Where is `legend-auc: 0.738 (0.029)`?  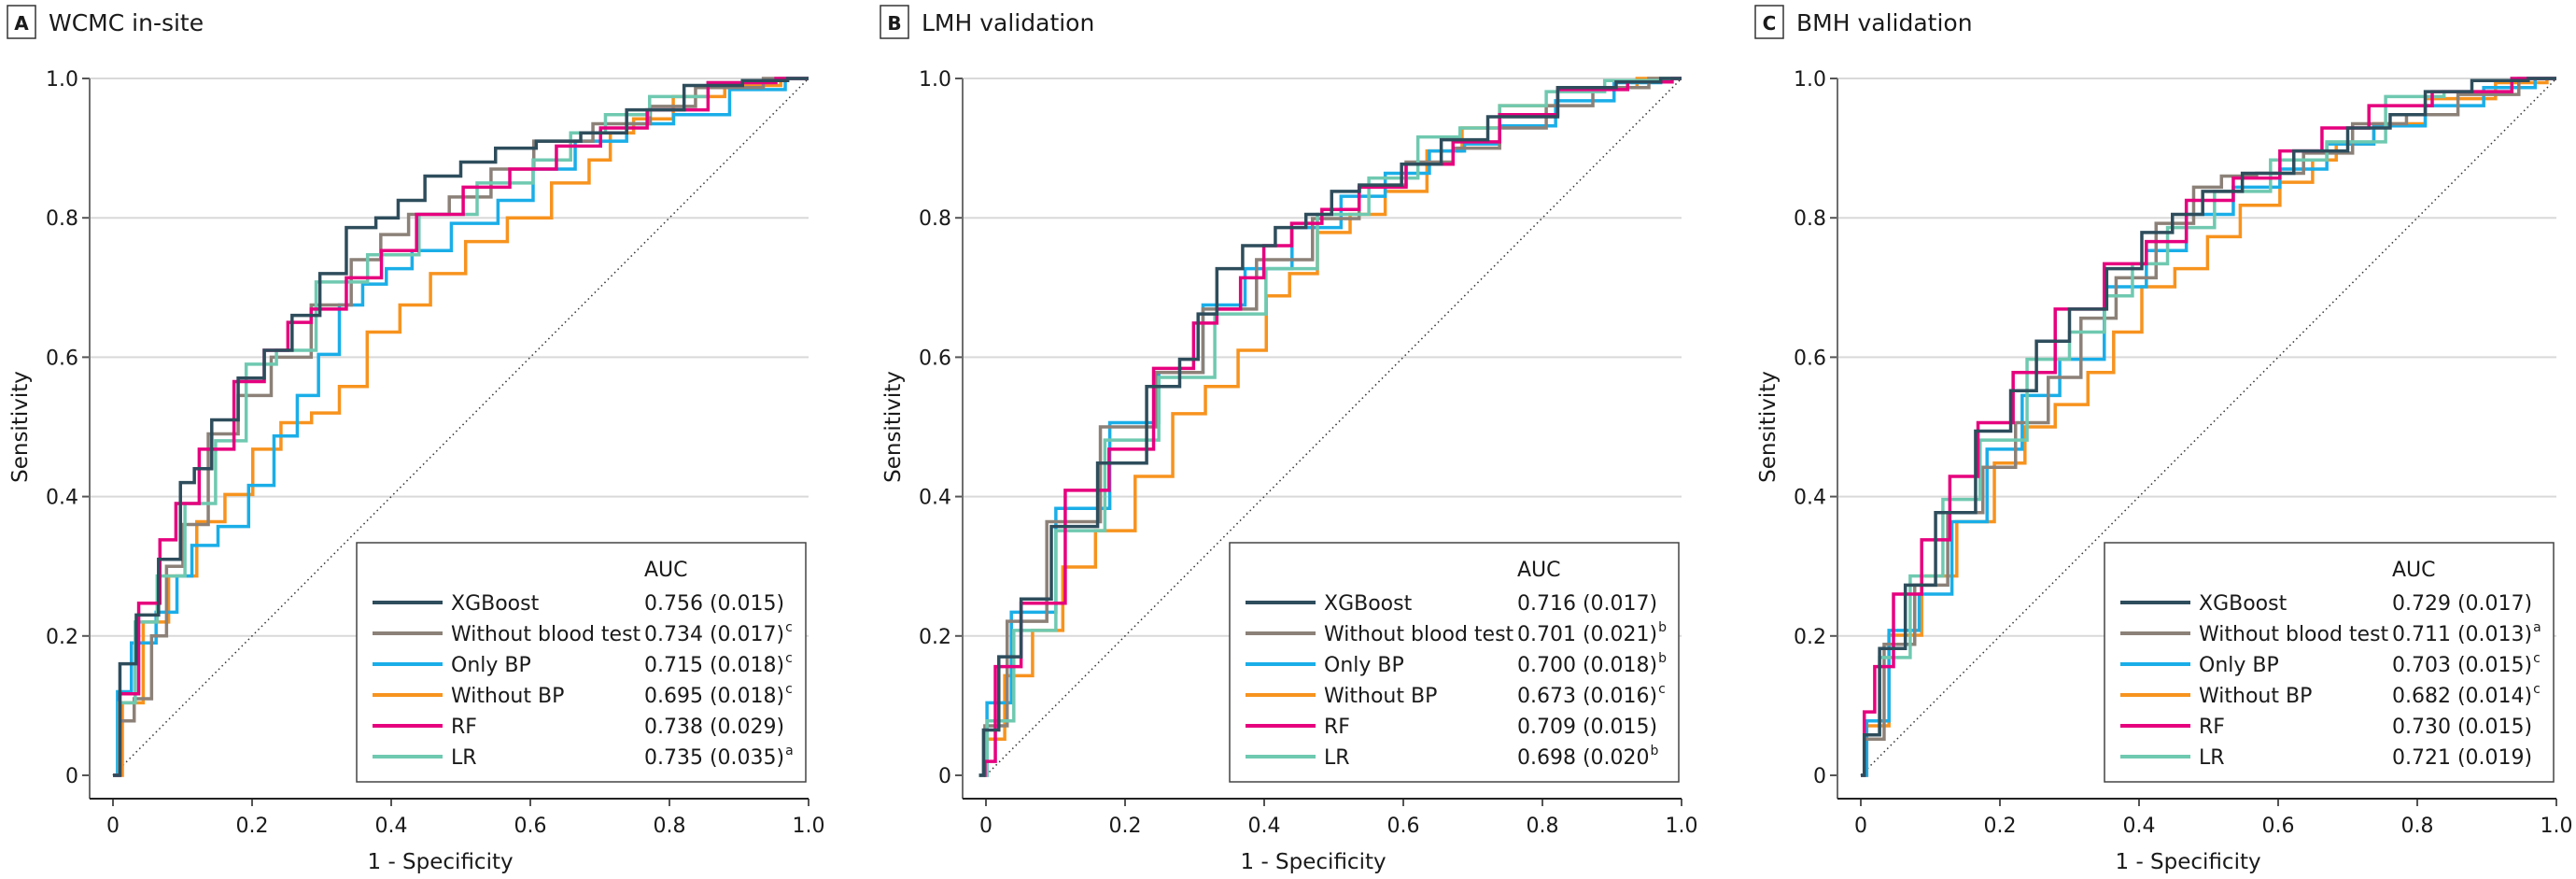 legend-auc: 0.738 (0.029) is located at coordinates (714, 727).